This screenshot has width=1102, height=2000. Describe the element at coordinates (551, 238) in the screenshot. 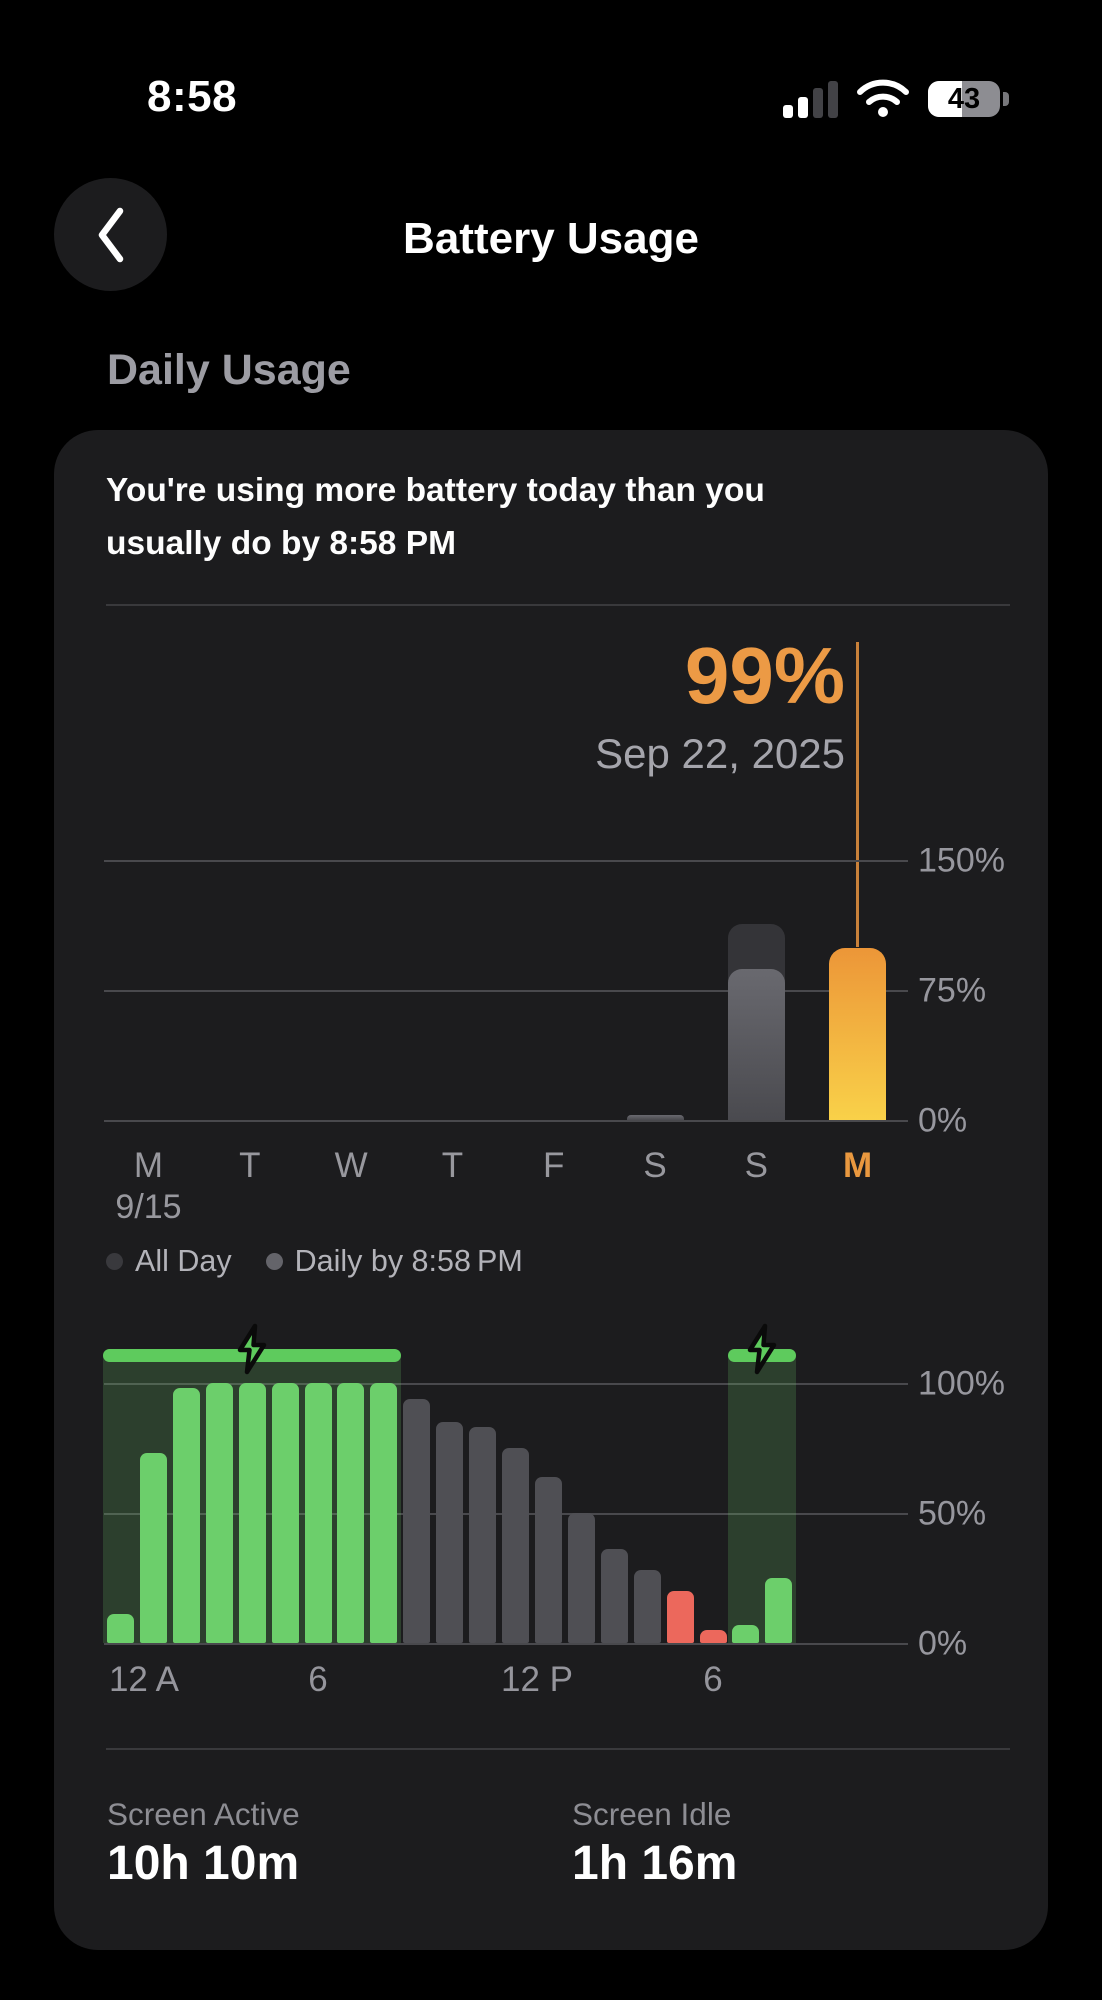

I see `page-title: Battery Usage` at that location.